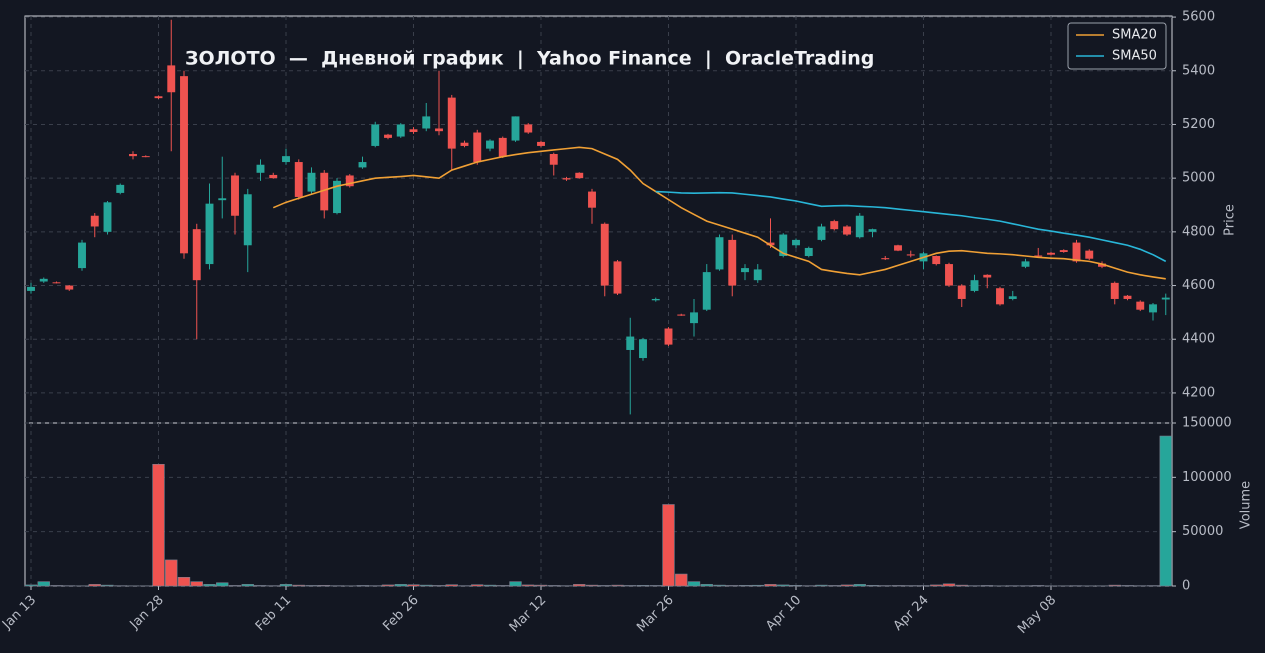 This screenshot has width=1265, height=653. I want to click on y-tick-label: 4400, so click(1198, 339).